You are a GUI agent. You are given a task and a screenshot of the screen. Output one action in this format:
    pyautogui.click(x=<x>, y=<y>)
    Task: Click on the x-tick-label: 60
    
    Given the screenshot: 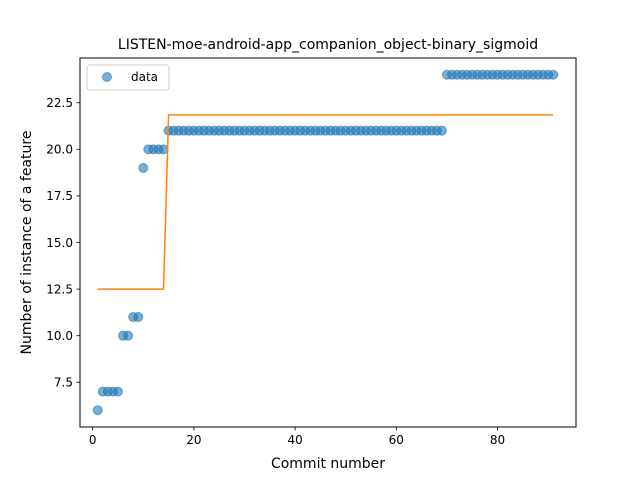 What is the action you would take?
    pyautogui.click(x=396, y=440)
    